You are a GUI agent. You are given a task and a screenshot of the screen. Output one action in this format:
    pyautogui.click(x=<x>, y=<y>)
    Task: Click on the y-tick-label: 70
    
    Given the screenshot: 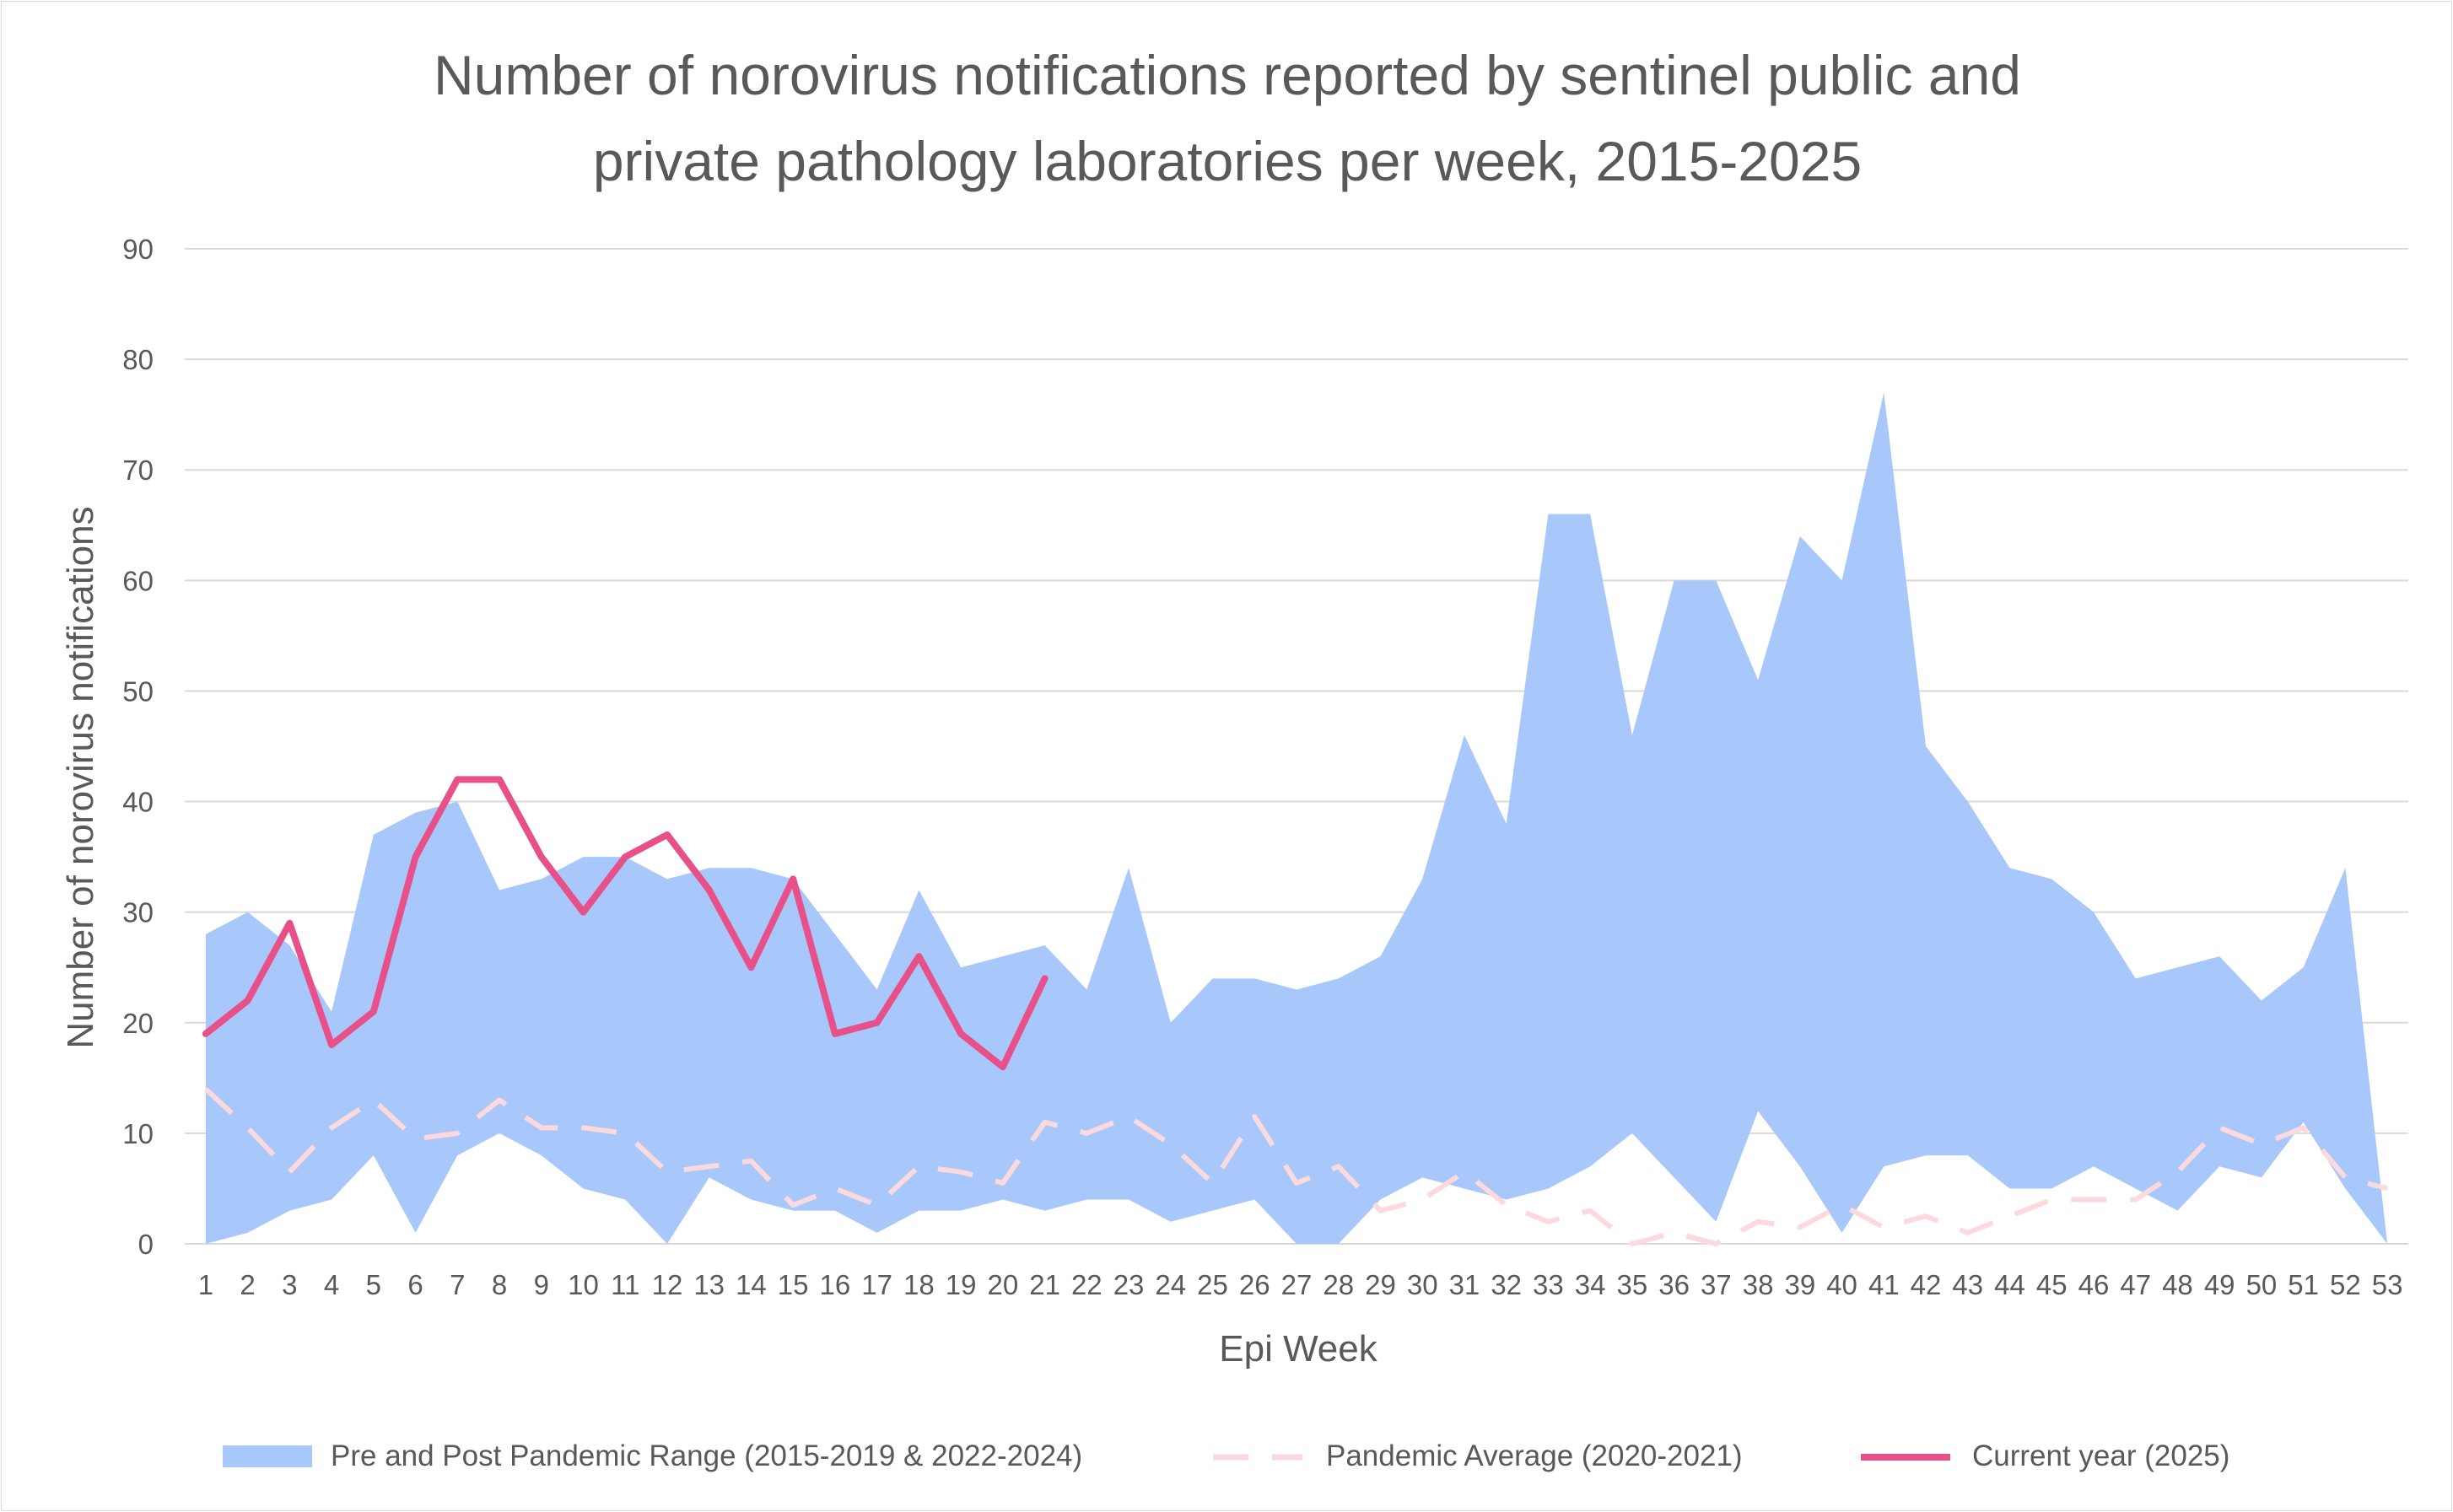 What is the action you would take?
    pyautogui.click(x=138, y=471)
    